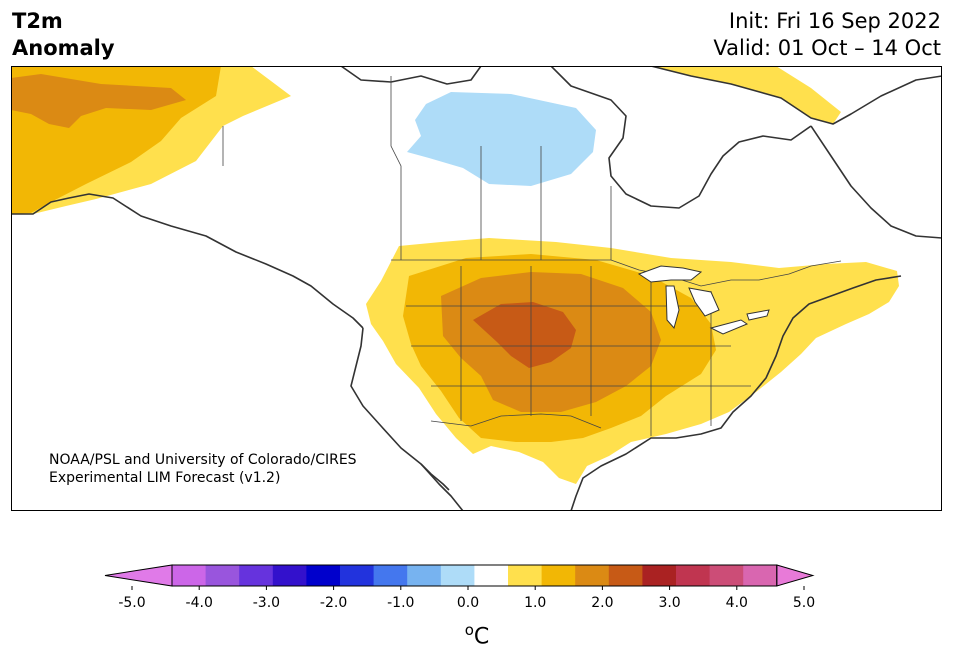  Describe the element at coordinates (681, 137) in the screenshot. I see `hudson-bay-coast` at that location.